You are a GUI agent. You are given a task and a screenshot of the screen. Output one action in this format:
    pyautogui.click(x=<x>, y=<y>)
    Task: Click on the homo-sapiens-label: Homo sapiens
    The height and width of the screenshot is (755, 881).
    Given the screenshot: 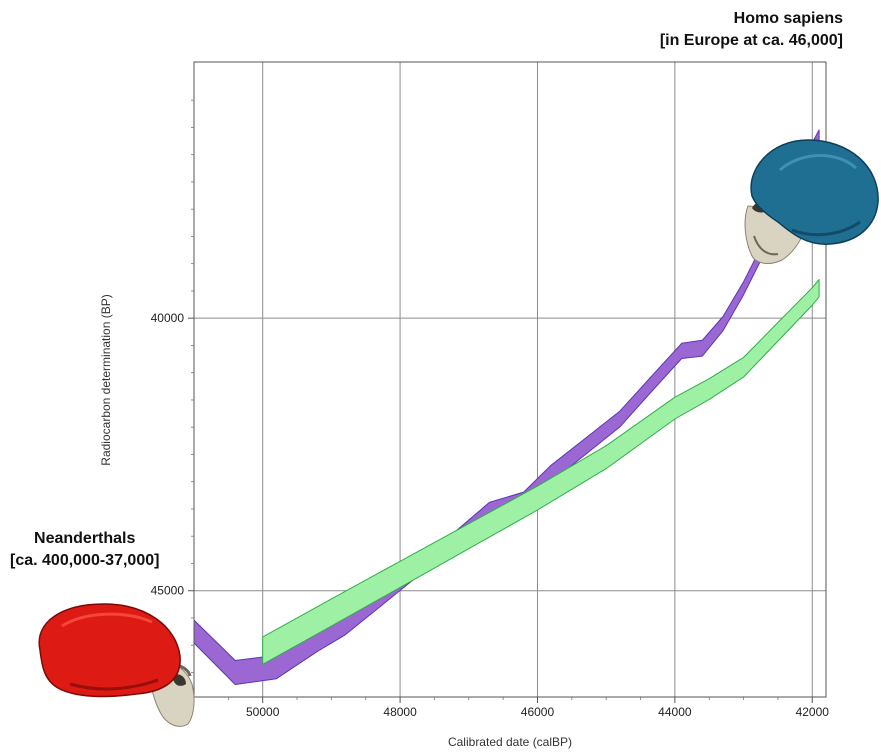 What is the action you would take?
    pyautogui.click(x=788, y=18)
    